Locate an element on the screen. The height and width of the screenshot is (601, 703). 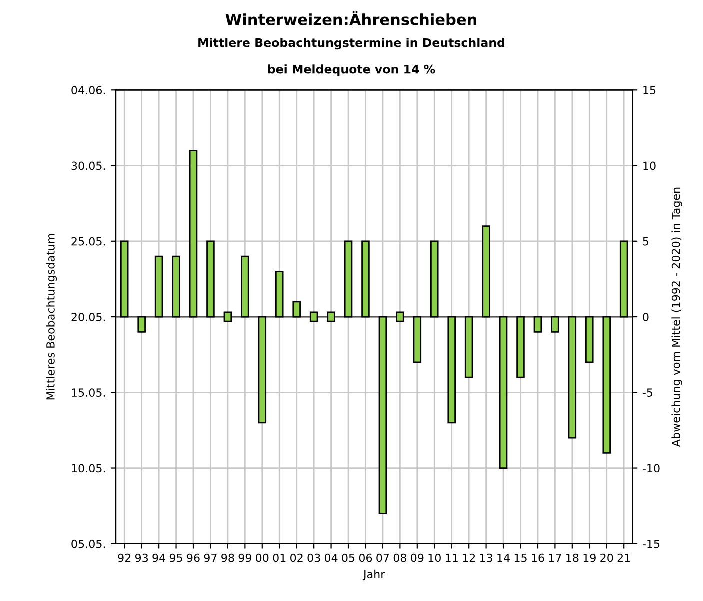
y-tick-label: 10.05. is located at coordinates (89, 468).